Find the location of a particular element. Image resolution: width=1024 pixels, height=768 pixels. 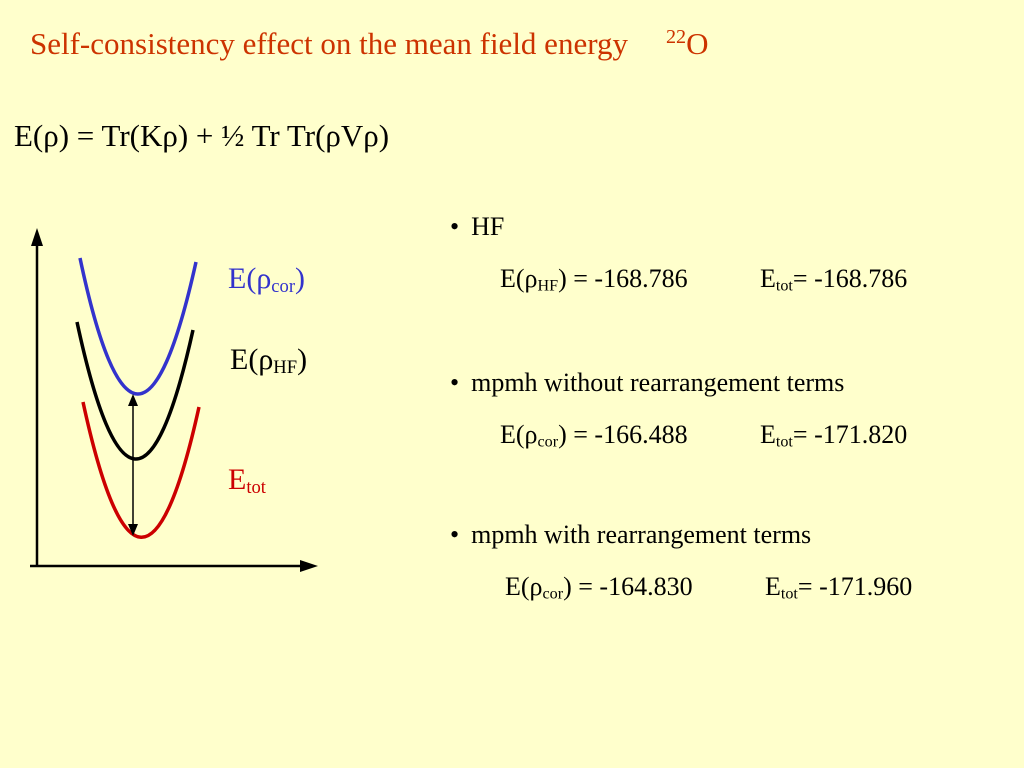

values-hf-etot-sub: tot is located at coordinates (784, 286).